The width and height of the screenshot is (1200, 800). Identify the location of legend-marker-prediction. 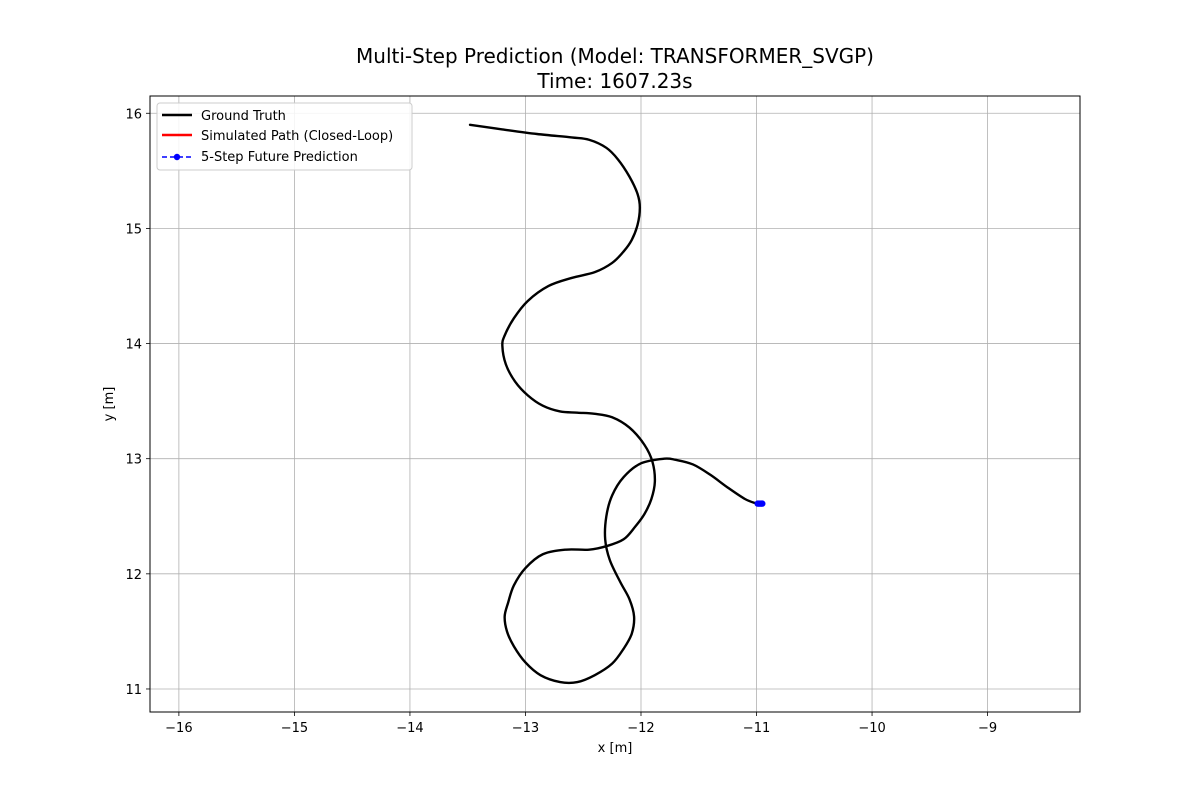
(177, 157).